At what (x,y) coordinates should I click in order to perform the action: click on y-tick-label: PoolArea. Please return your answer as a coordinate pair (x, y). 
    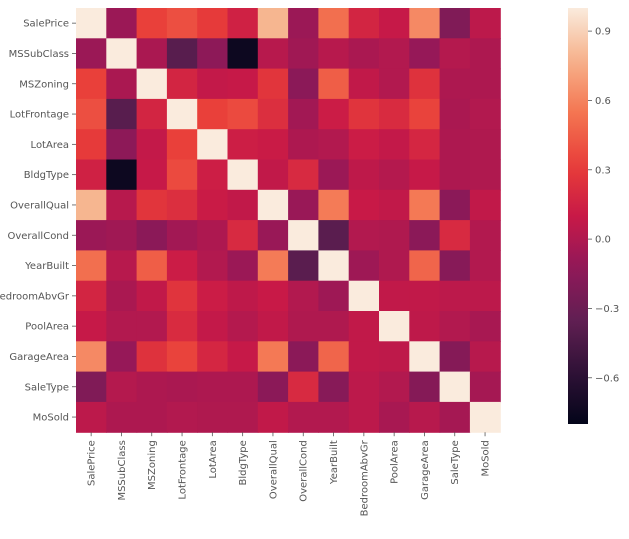
    Looking at the image, I should click on (47, 327).